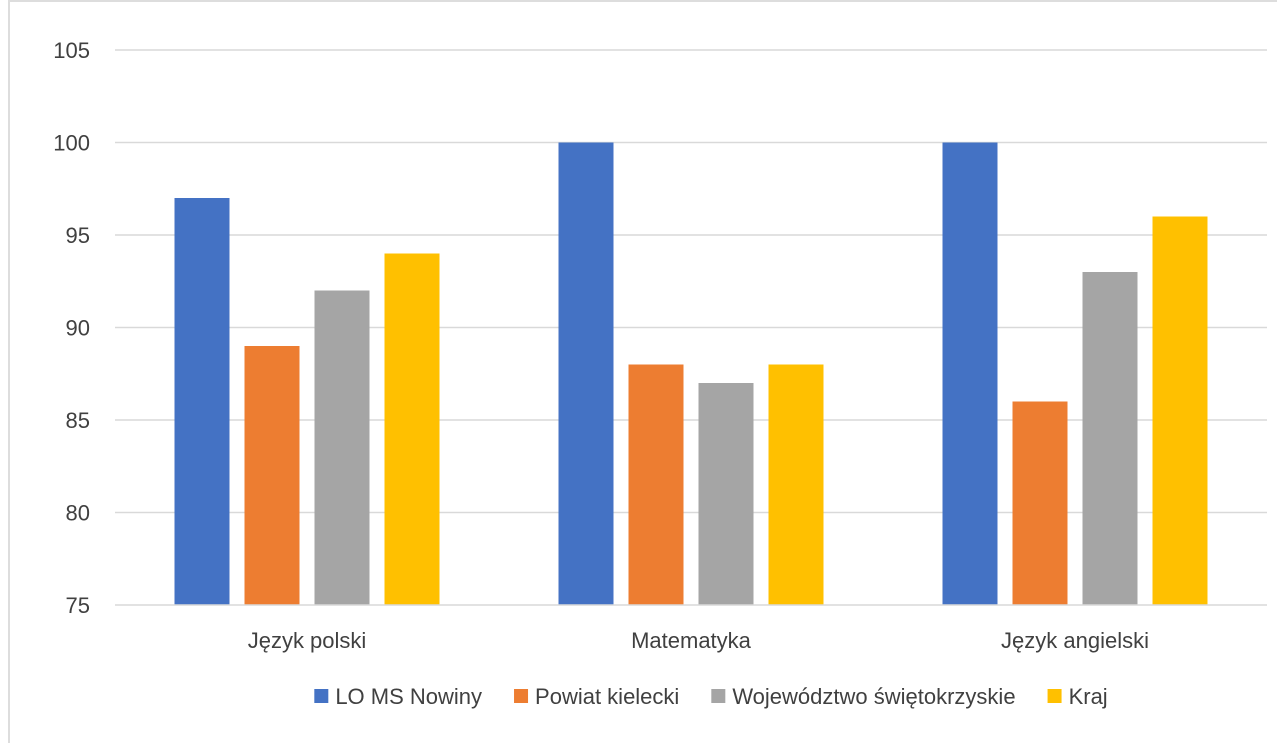  I want to click on legend-entry-1: LO MS Nowiny, so click(398, 696).